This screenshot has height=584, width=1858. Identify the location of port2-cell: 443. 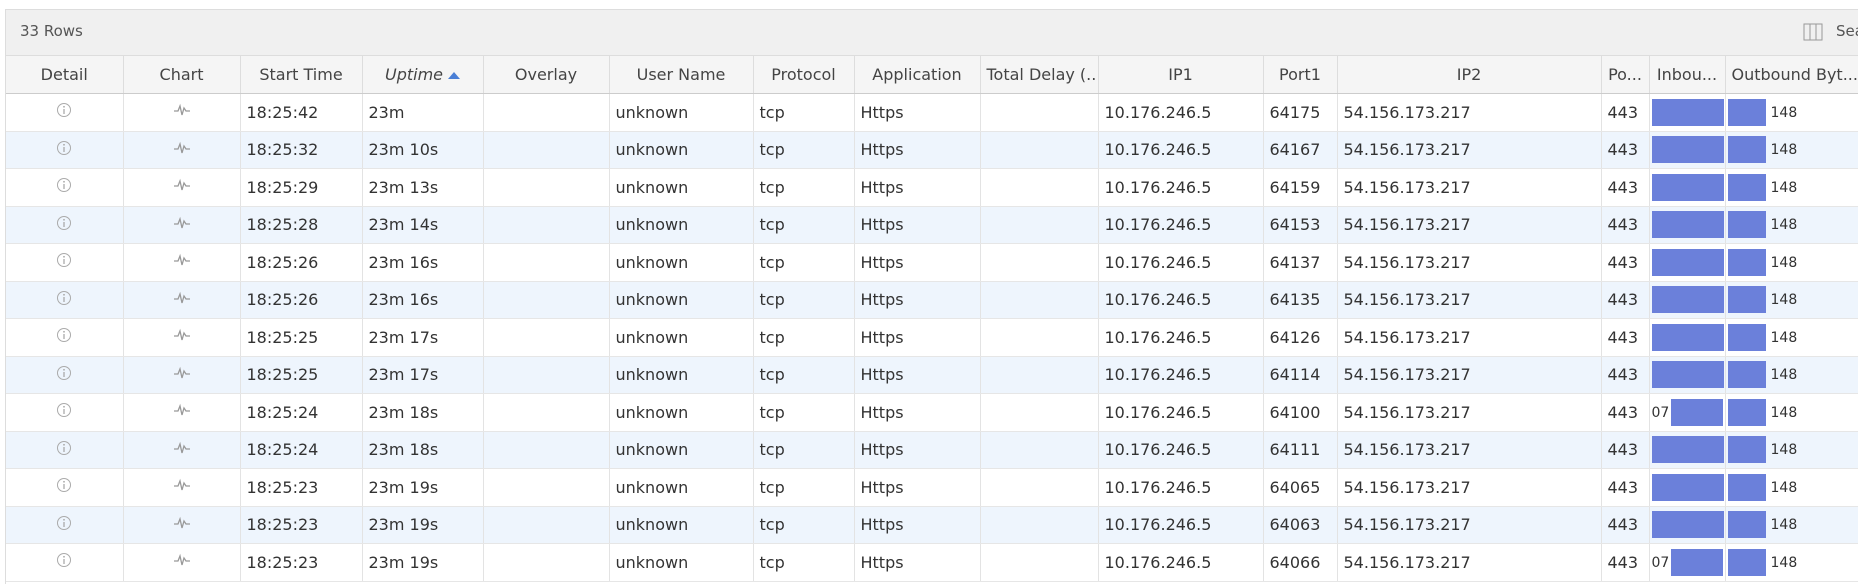
(1625, 525).